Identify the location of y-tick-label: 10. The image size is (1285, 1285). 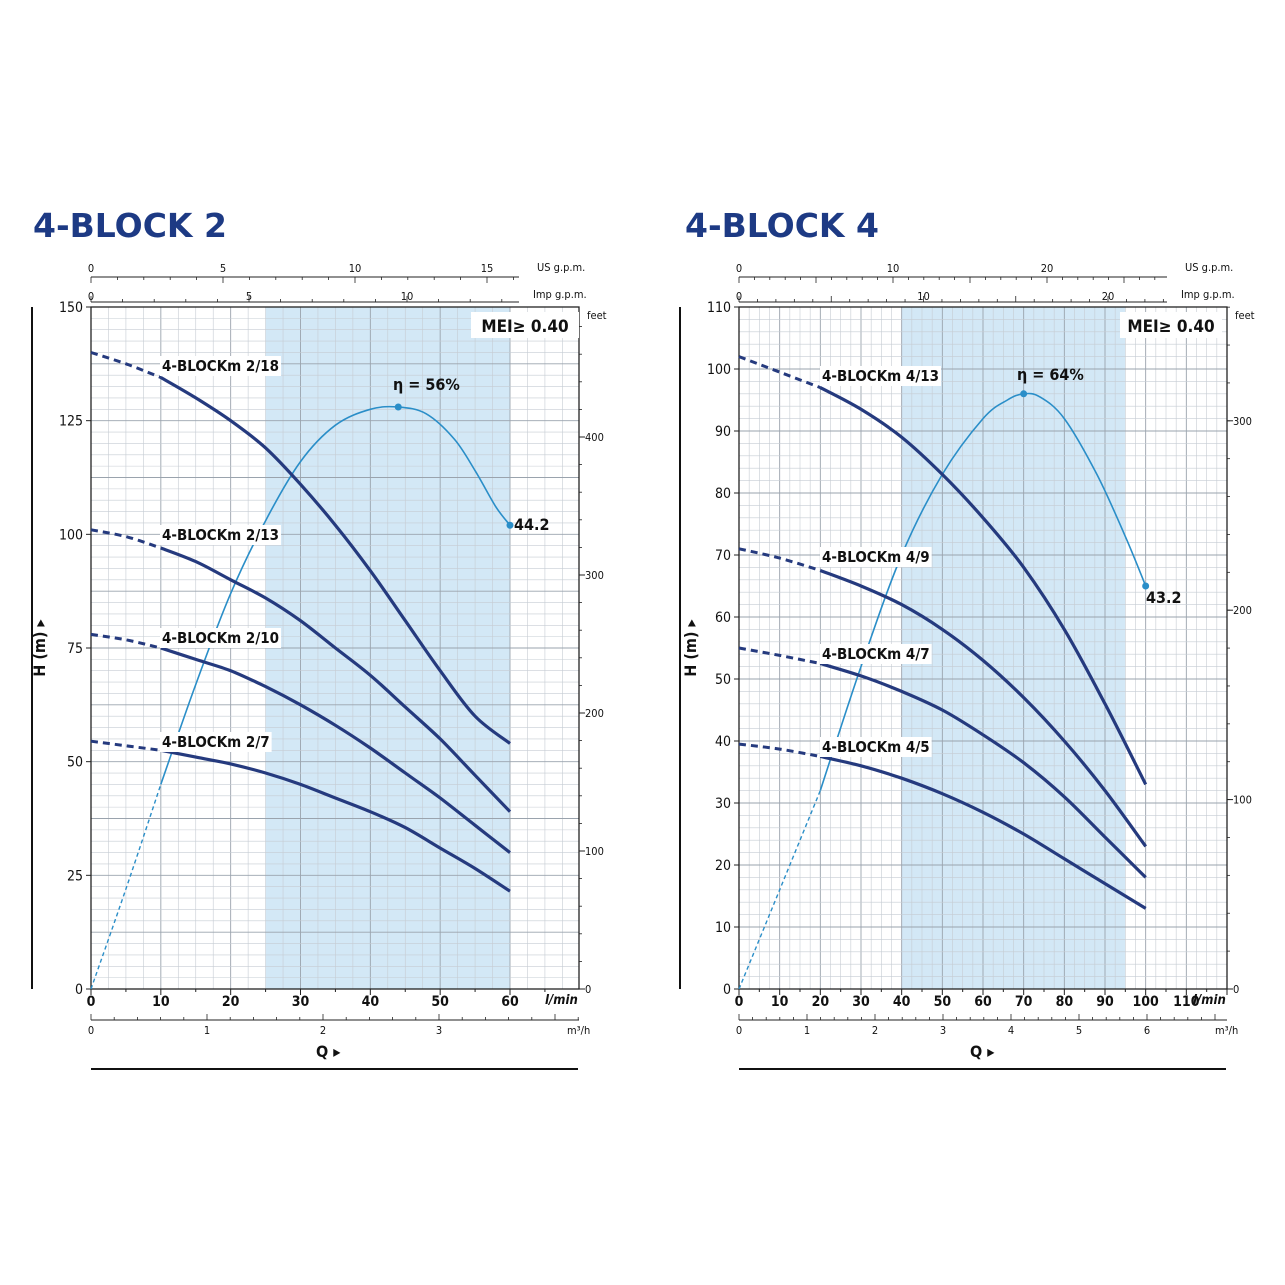
(723, 928).